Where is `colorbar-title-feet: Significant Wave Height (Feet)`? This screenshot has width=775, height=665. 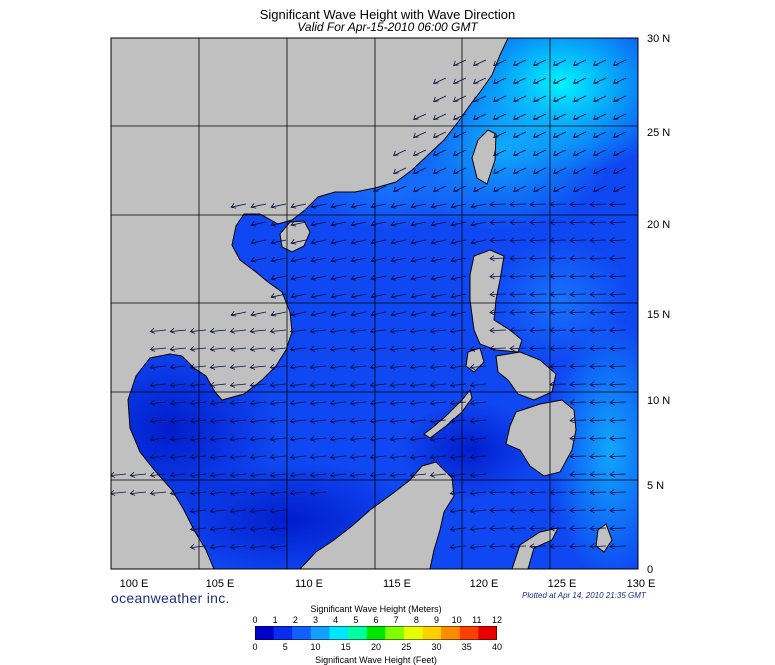 colorbar-title-feet: Significant Wave Height (Feet) is located at coordinates (376, 660).